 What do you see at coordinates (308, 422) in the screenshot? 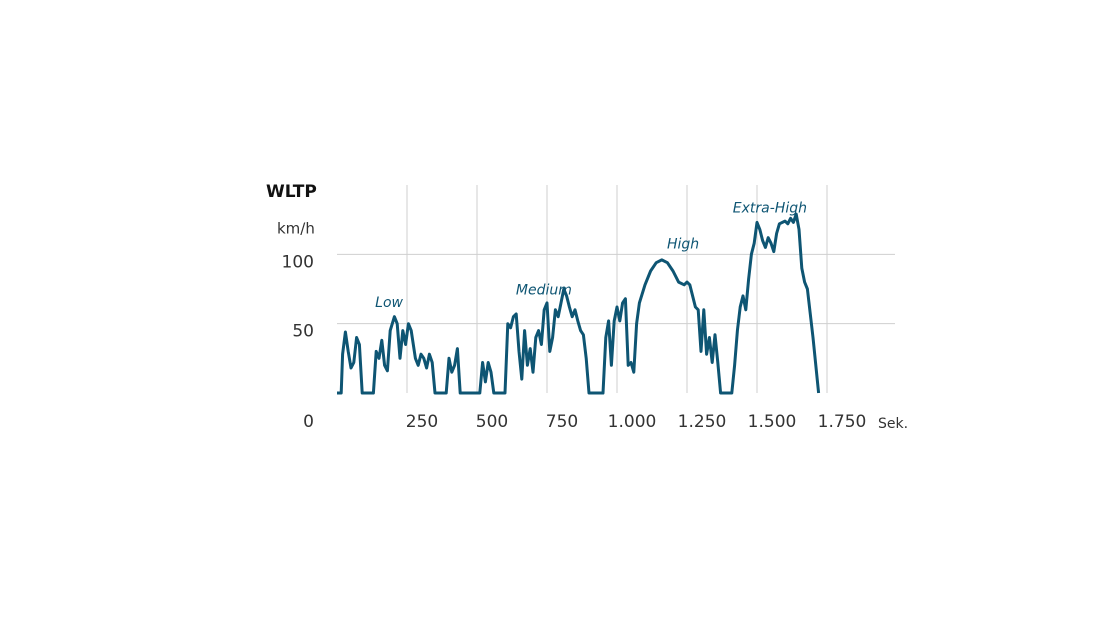
I see `y-tick-label: 0` at bounding box center [308, 422].